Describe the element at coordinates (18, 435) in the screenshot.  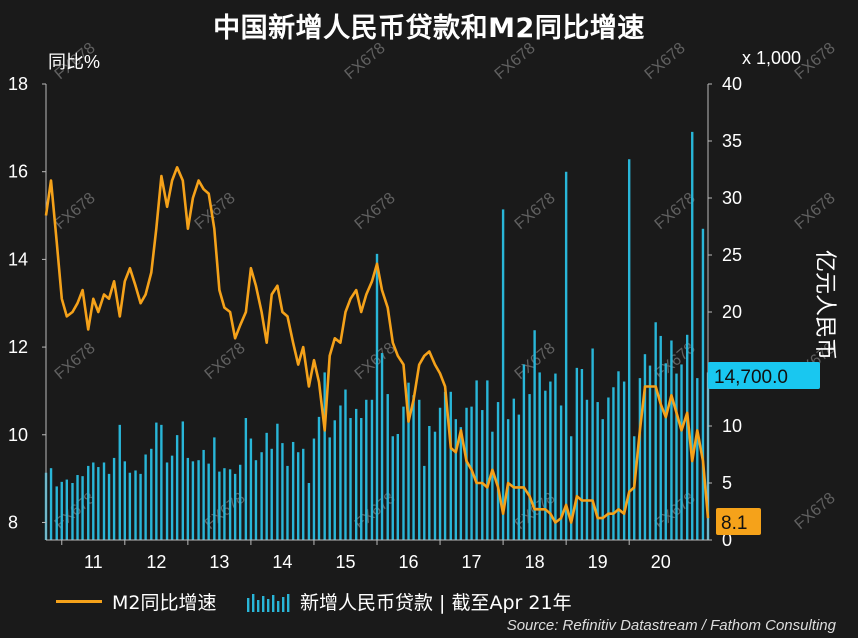
I see `left-tick-label: 10` at that location.